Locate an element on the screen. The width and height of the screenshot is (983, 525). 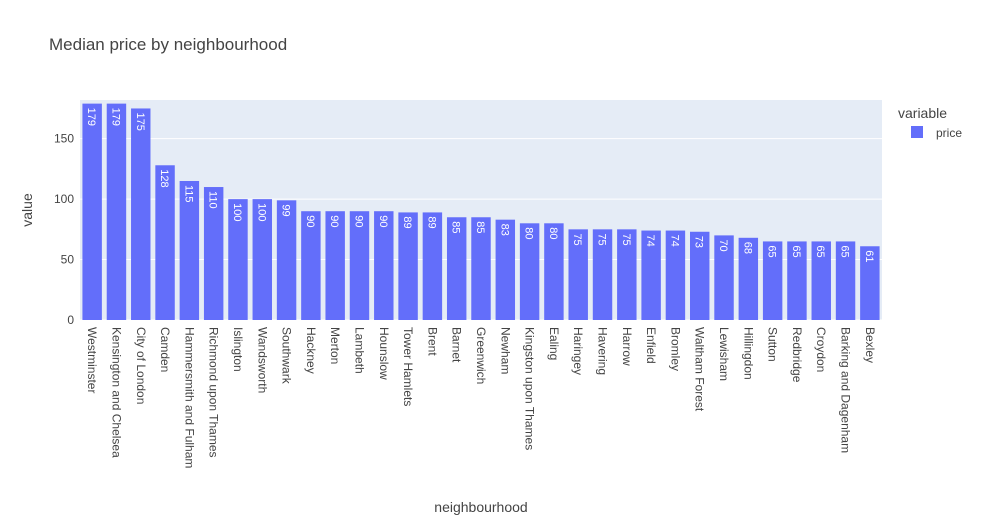
chart-title: Median price by neighbourhood is located at coordinates (168, 44).